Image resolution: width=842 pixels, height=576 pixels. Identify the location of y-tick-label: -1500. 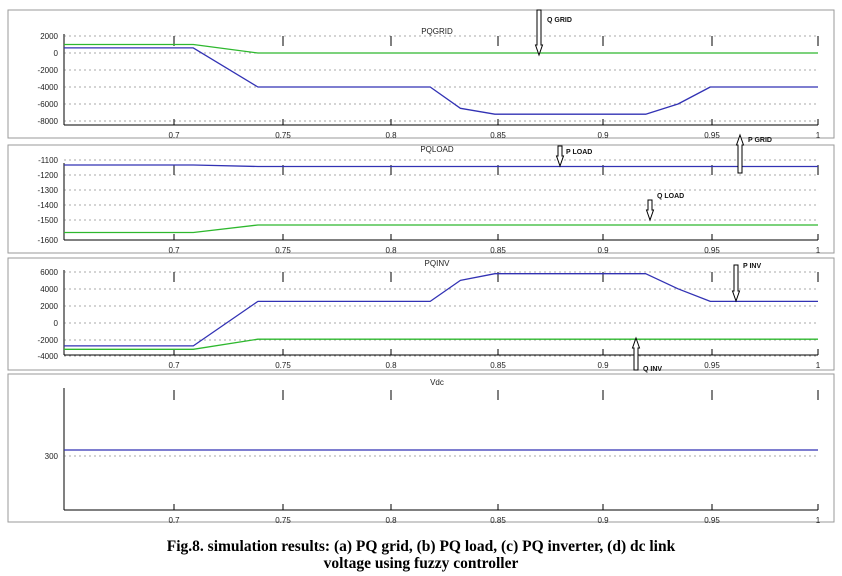
(48, 220).